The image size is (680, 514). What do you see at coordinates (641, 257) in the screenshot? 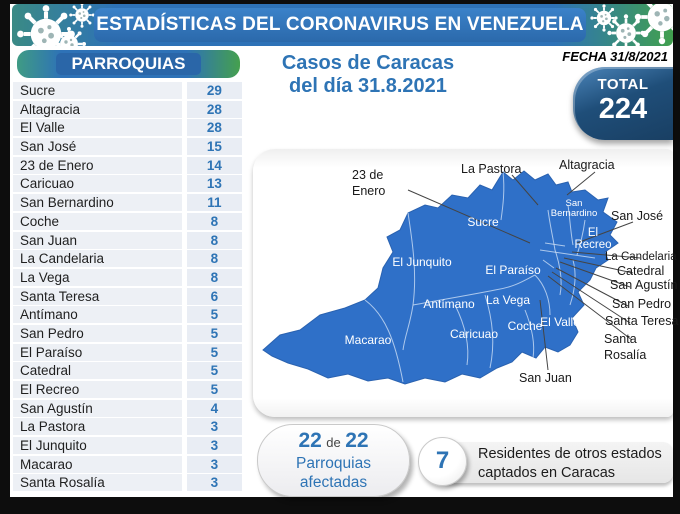
I see `map-callout-la-candelaria: La Candelaria` at bounding box center [641, 257].